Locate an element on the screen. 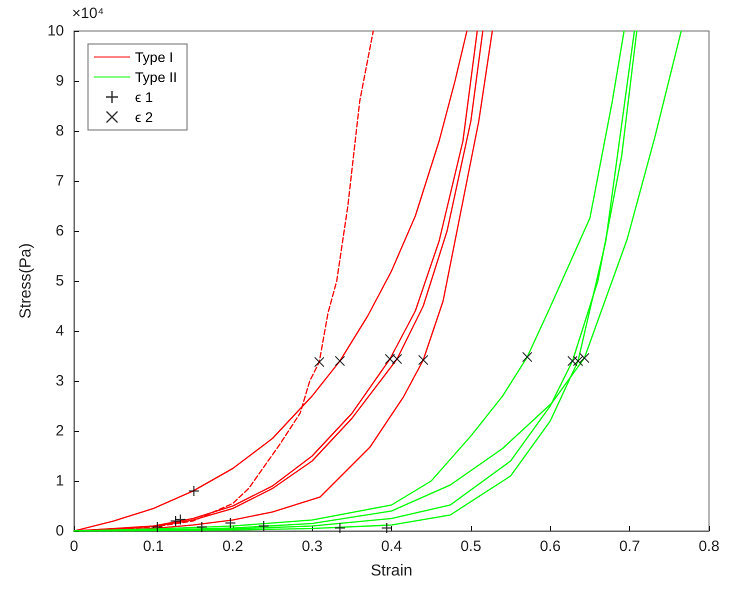  x-axis-title: Strain is located at coordinates (391, 571).